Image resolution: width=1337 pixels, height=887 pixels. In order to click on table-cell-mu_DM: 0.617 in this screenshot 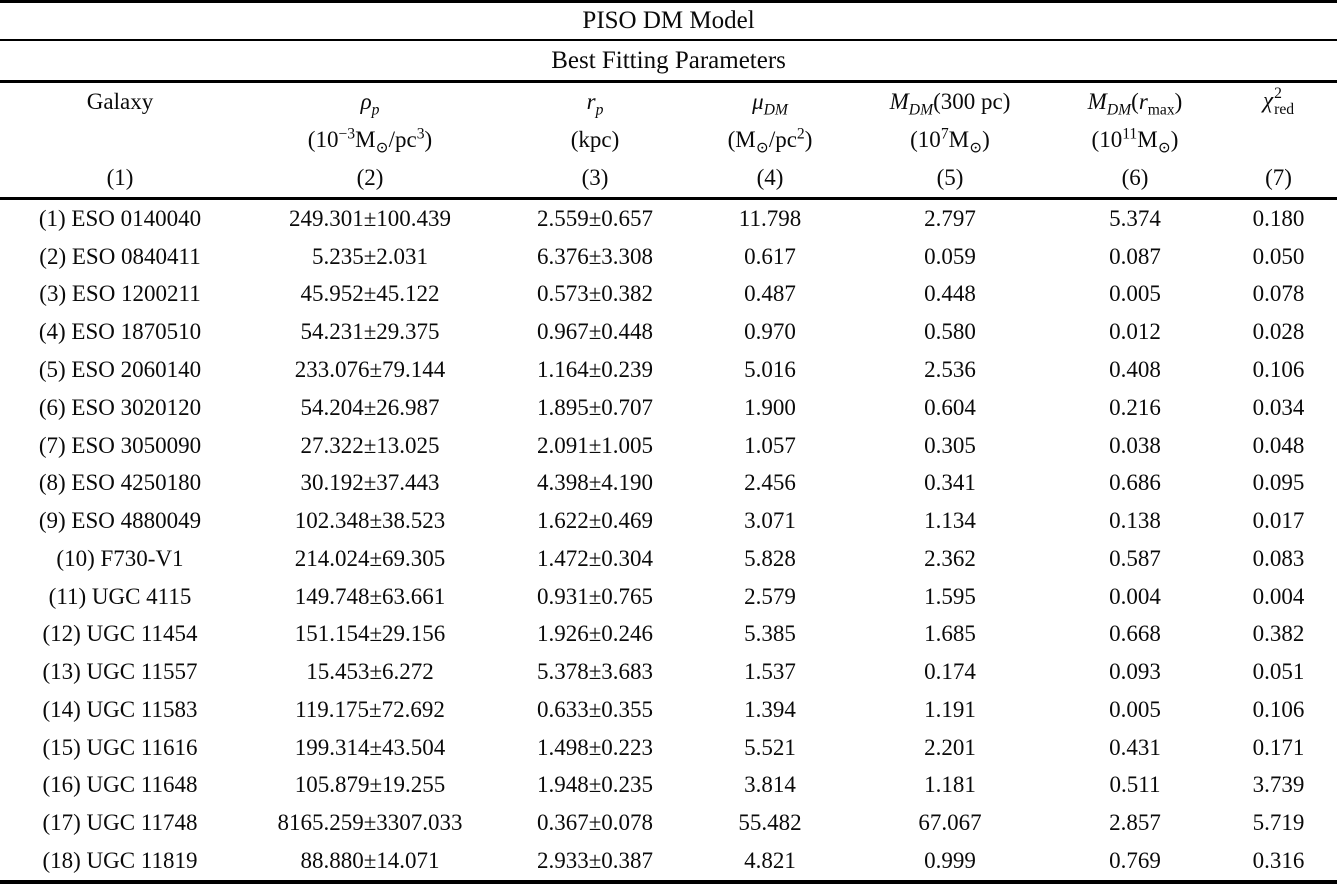, I will do `click(770, 256)`.